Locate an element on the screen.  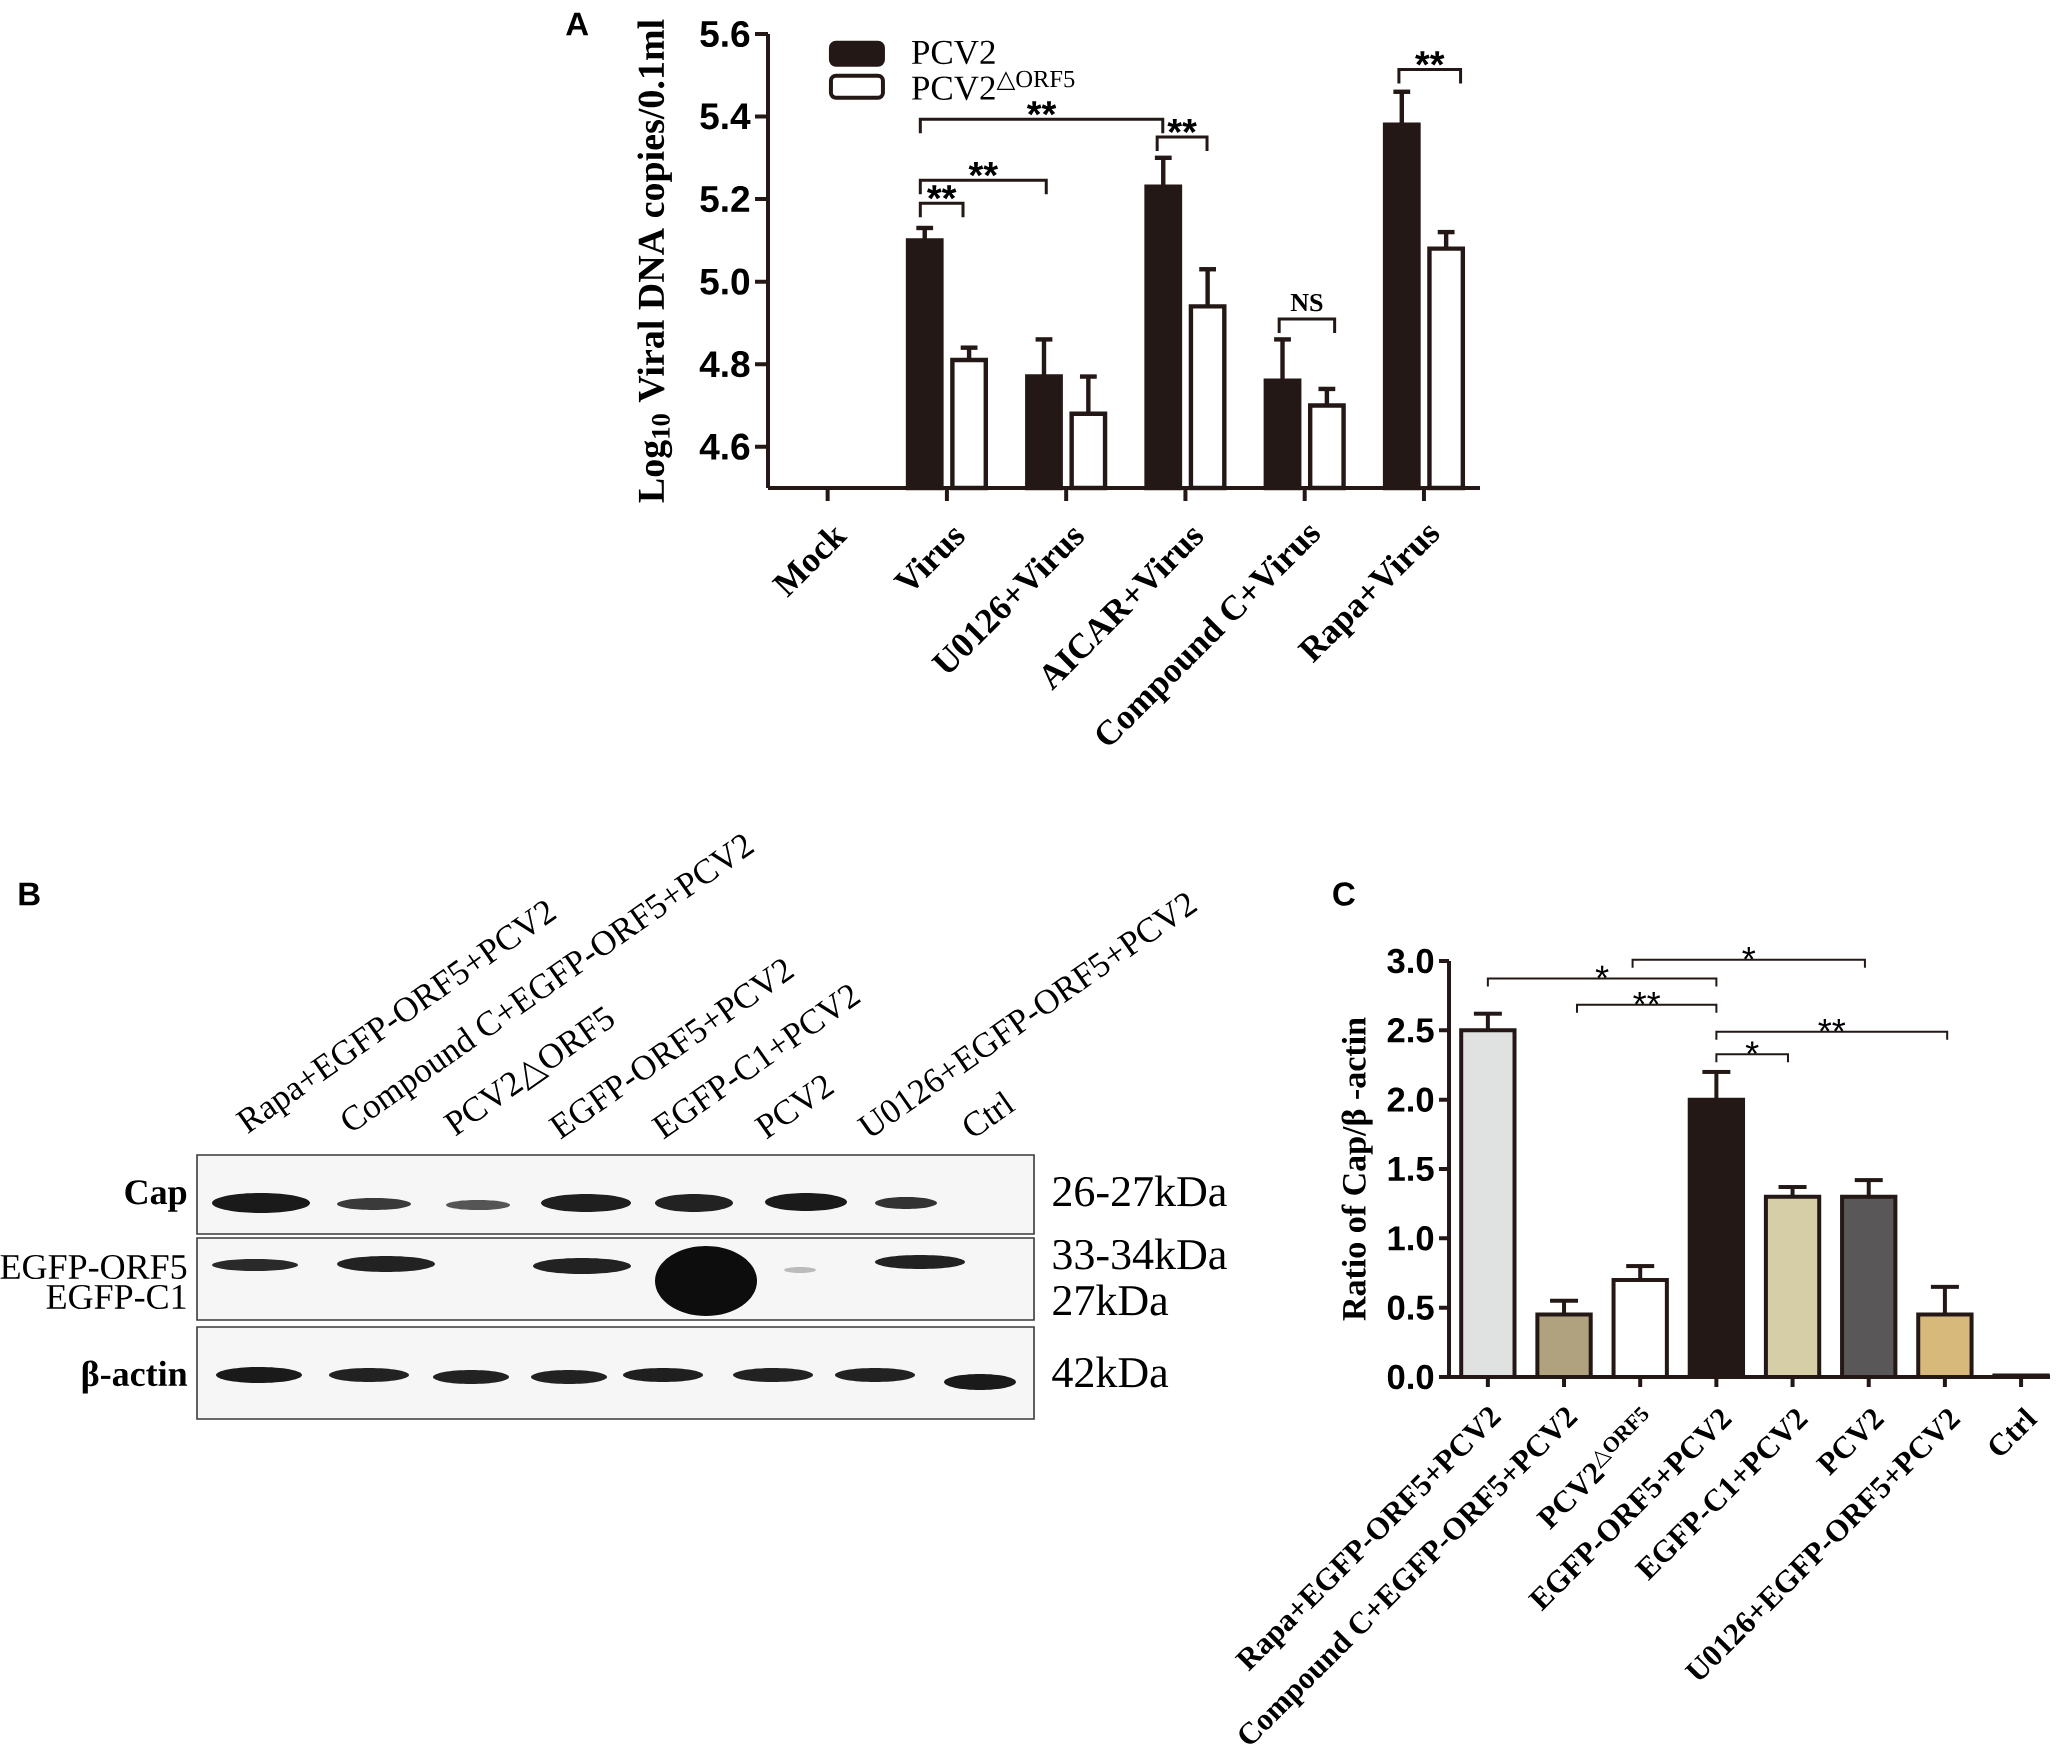
annotation: NS is located at coordinates (1306, 302).